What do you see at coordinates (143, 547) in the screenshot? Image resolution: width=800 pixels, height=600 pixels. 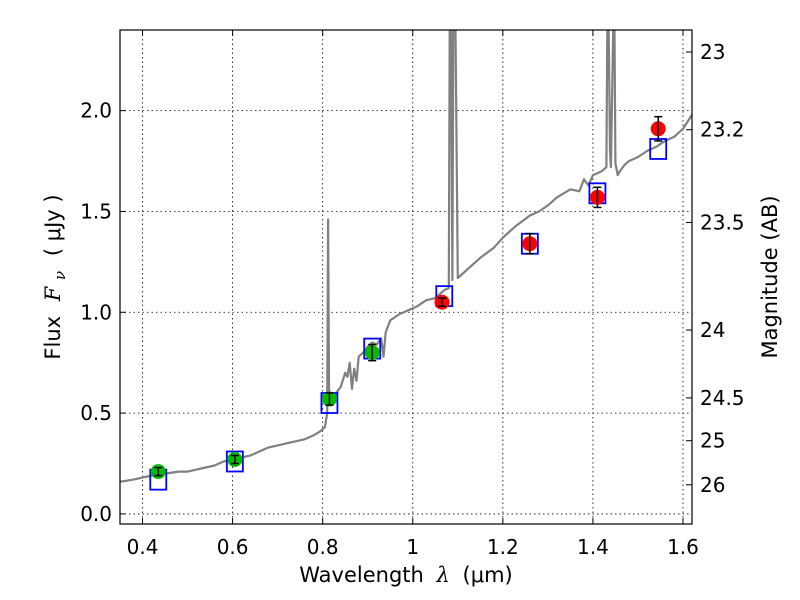 I see `x-tick-label: 0.4` at bounding box center [143, 547].